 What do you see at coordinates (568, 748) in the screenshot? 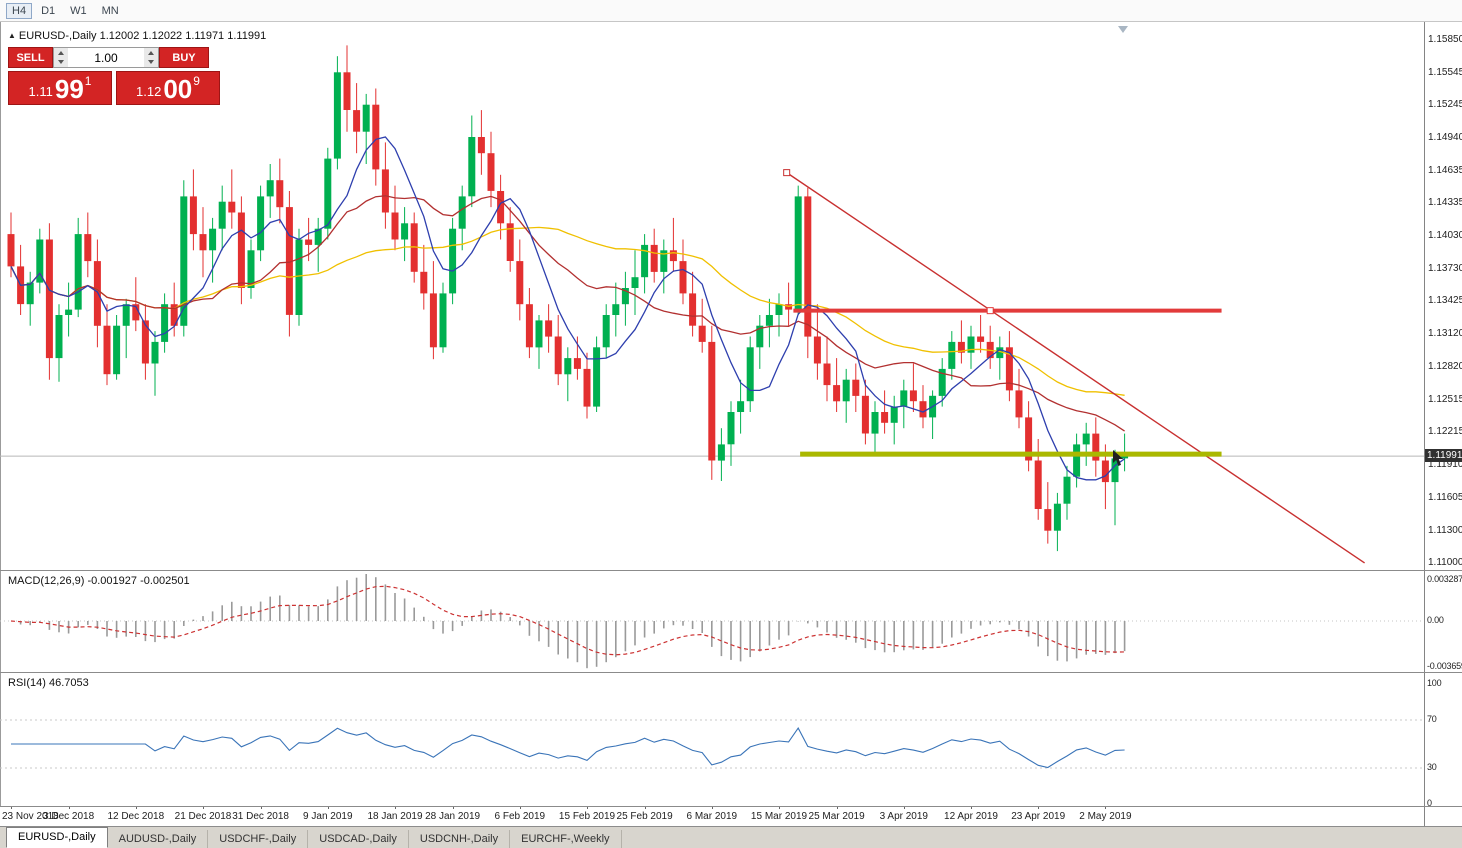
I see `rsi-line` at bounding box center [568, 748].